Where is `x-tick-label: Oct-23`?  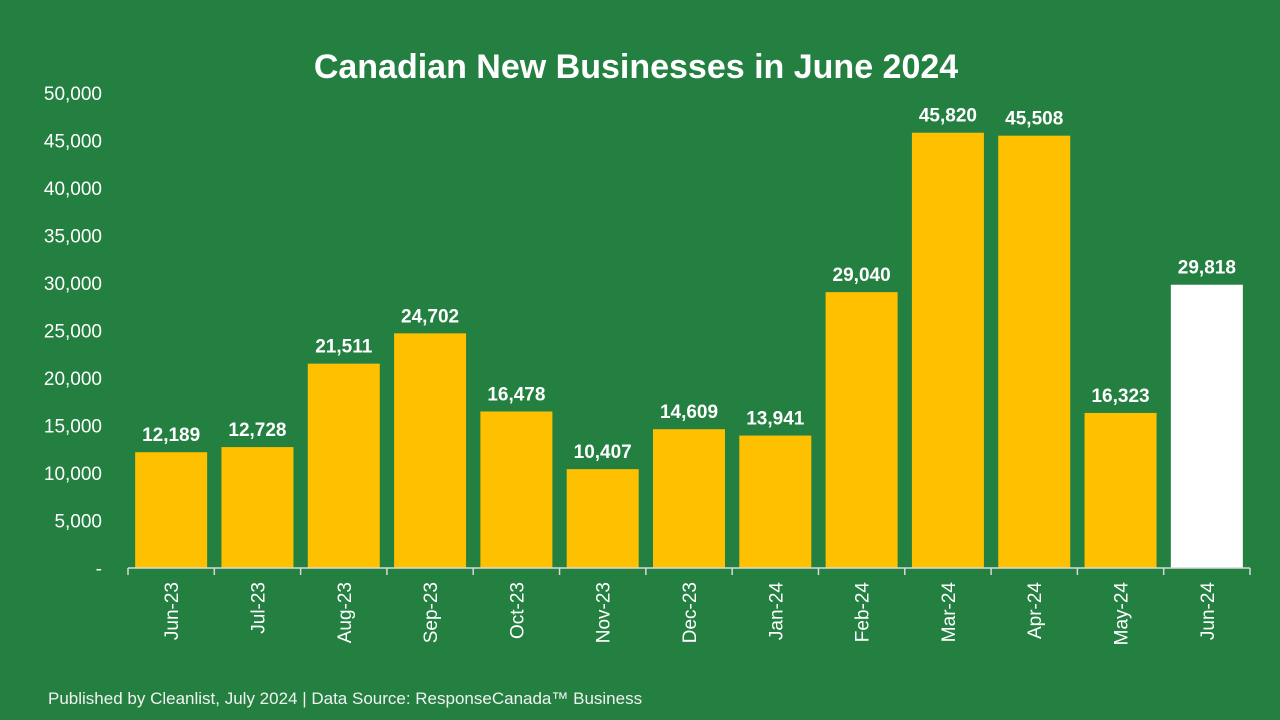 x-tick-label: Oct-23 is located at coordinates (517, 610).